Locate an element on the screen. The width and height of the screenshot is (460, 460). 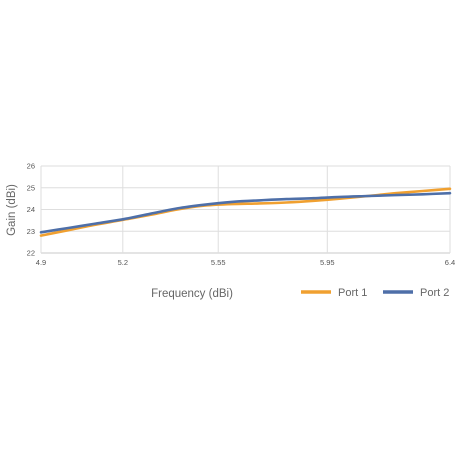
y-axis-title: Gain (dBi) is located at coordinates (12, 210).